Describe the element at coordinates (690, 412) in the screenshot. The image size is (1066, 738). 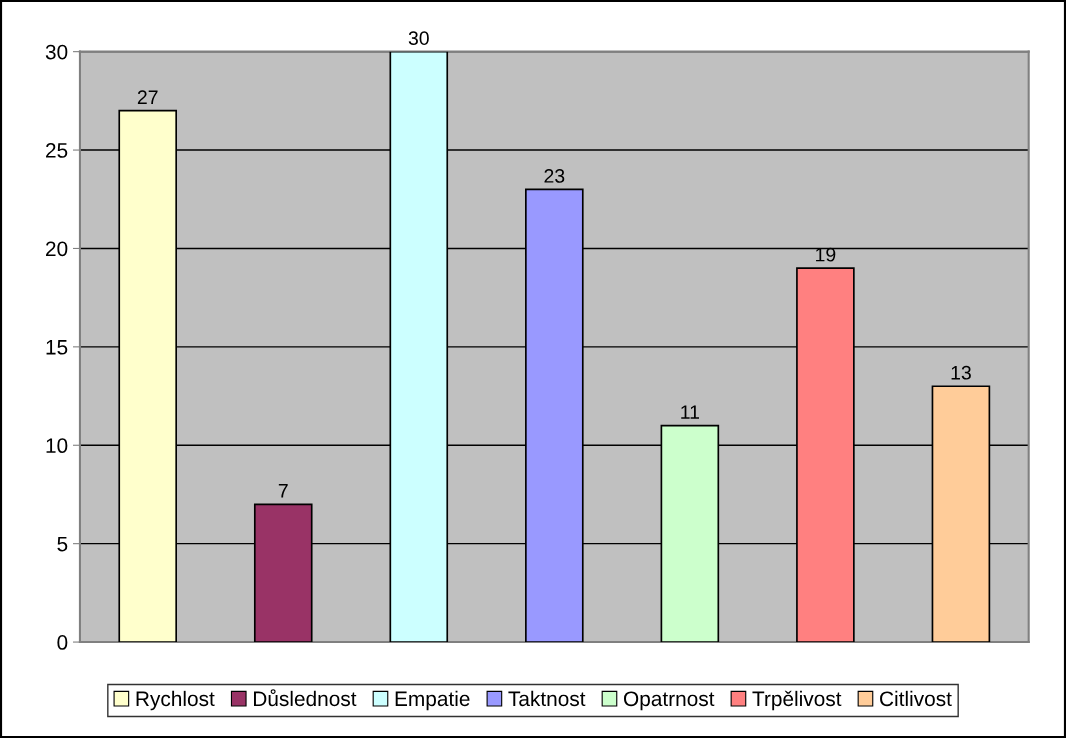
I see `data-label: 11` at that location.